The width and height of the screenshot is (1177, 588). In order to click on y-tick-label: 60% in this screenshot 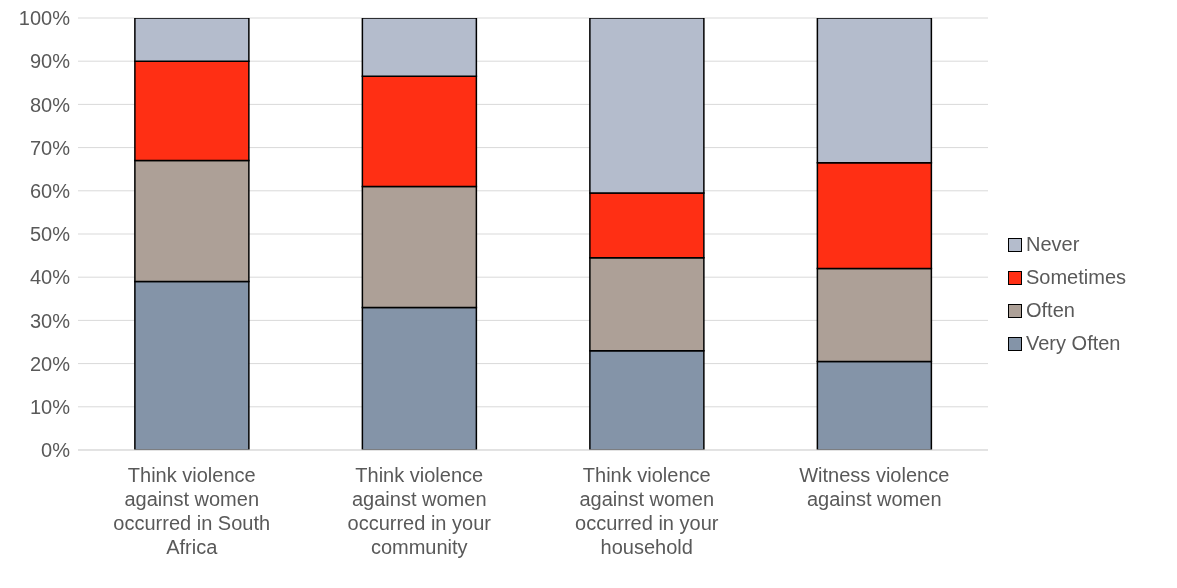, I will do `click(50, 190)`.